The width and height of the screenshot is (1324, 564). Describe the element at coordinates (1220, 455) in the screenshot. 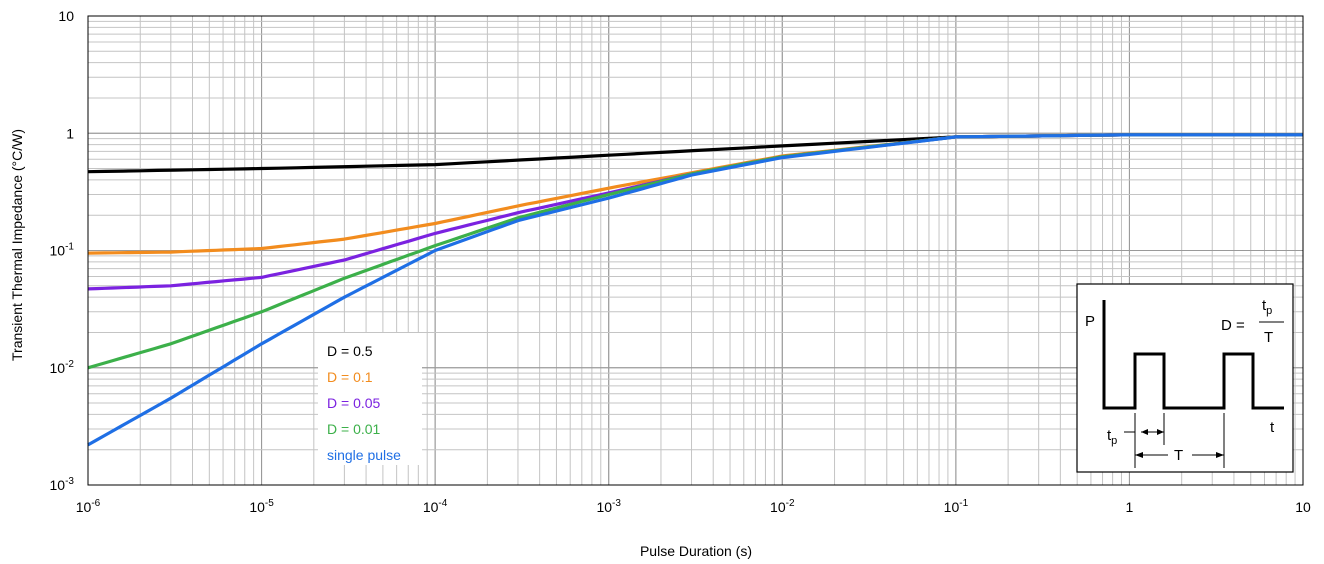

I see `T-arrowhead-right` at that location.